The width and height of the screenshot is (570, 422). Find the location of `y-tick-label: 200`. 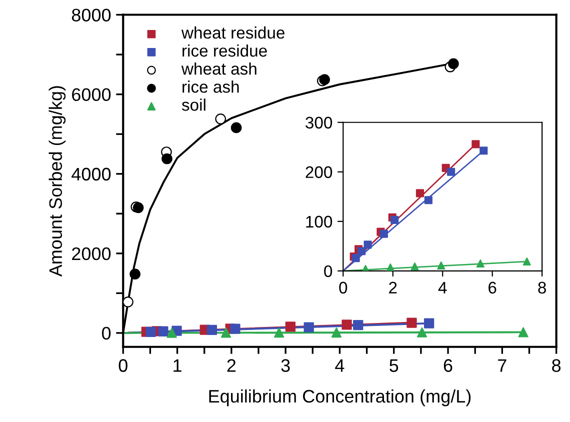

y-tick-label: 200 is located at coordinates (319, 172).